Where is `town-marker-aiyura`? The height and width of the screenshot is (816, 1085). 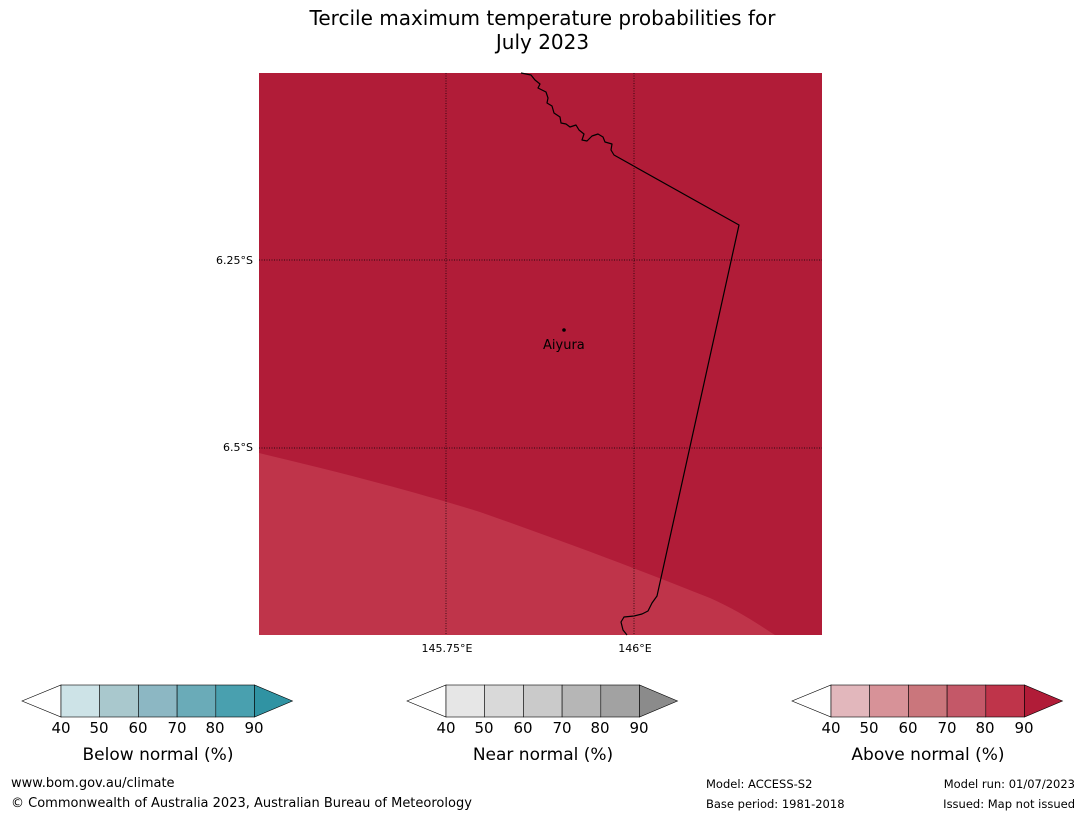 town-marker-aiyura is located at coordinates (564, 330).